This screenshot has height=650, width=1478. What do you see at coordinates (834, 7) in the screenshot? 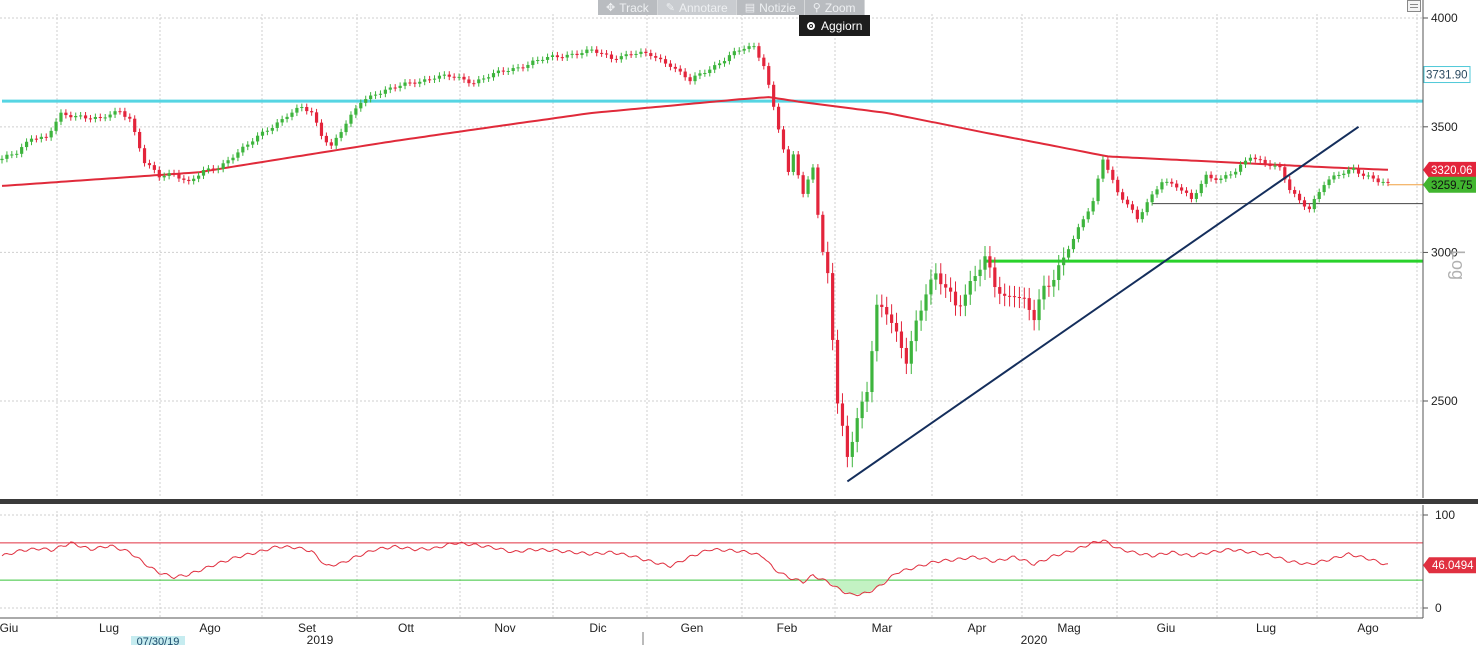
I see `zoom-button: ⚲ Zoom` at bounding box center [834, 7].